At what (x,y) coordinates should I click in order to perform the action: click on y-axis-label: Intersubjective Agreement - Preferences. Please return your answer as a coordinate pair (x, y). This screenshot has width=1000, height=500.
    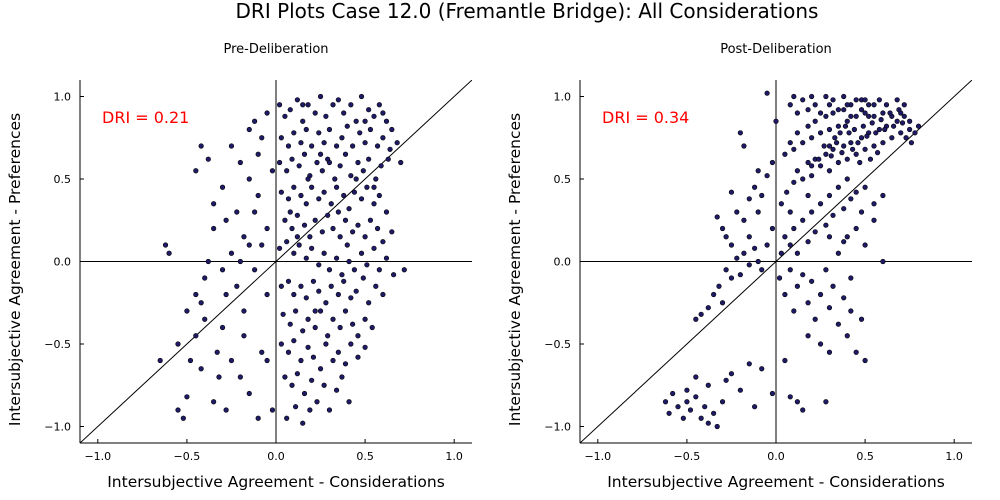
    Looking at the image, I should click on (515, 269).